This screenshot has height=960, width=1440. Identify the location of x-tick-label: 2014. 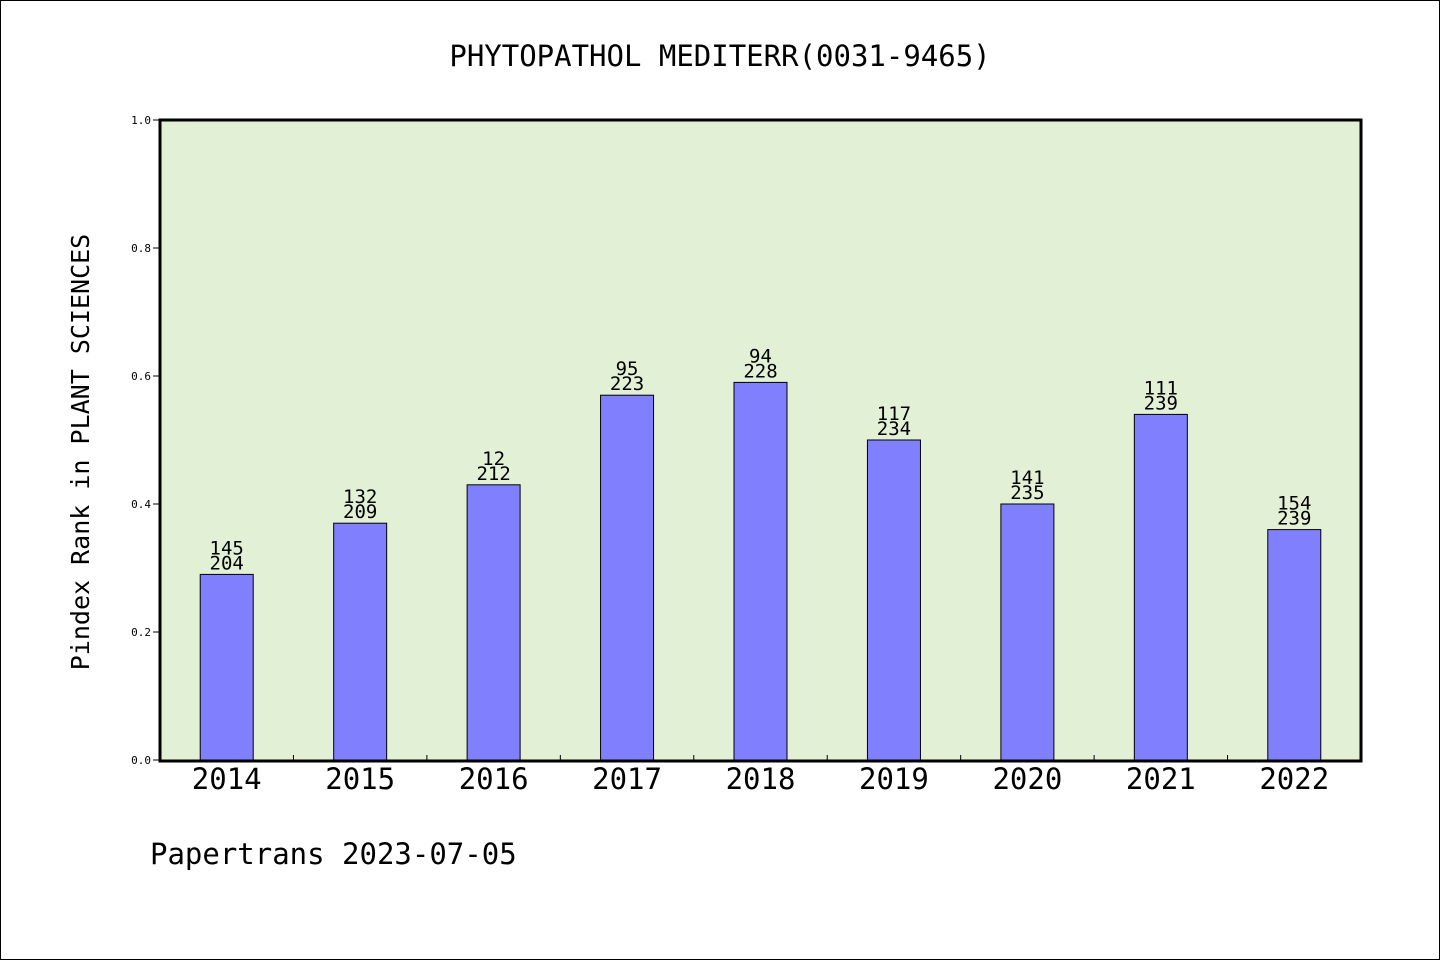
(227, 779).